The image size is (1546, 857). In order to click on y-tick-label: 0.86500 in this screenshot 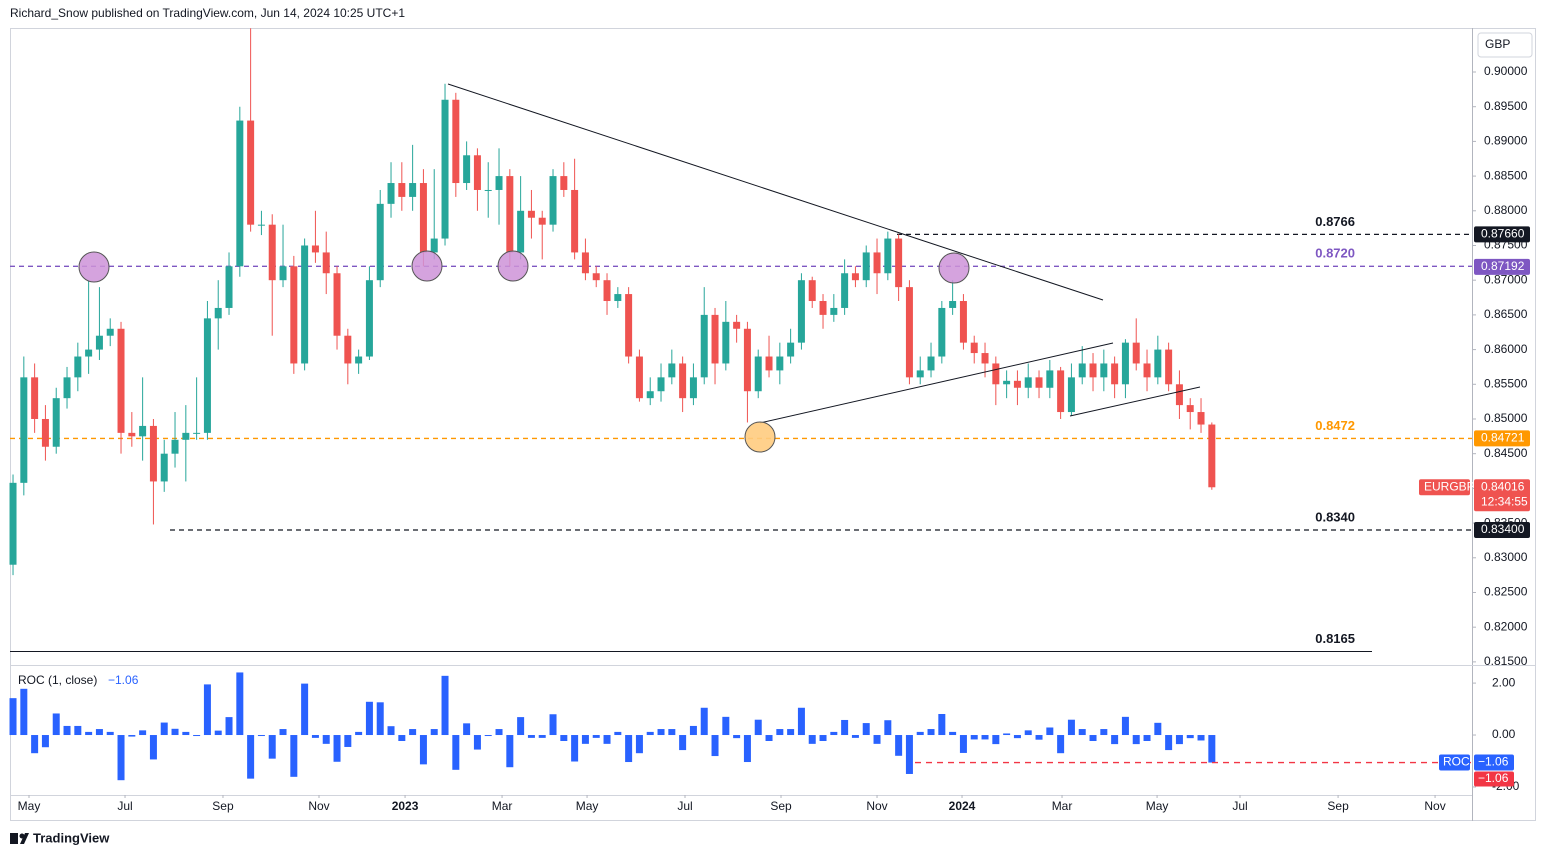, I will do `click(1506, 314)`.